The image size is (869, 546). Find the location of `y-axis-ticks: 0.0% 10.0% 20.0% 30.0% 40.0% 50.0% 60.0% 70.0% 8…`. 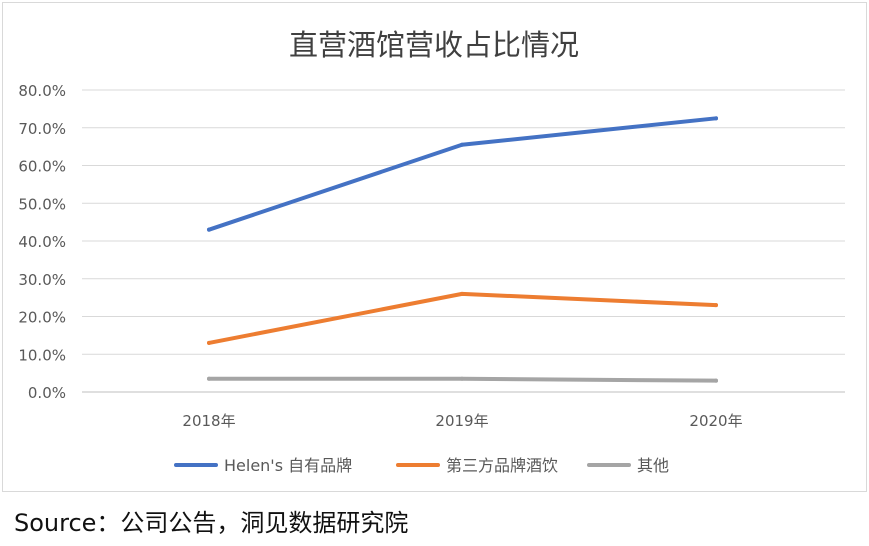

y-axis-ticks: 0.0% 10.0% 20.0% 30.0% 40.0% 50.0% 60.0% 70.0% 8… is located at coordinates (42, 242).